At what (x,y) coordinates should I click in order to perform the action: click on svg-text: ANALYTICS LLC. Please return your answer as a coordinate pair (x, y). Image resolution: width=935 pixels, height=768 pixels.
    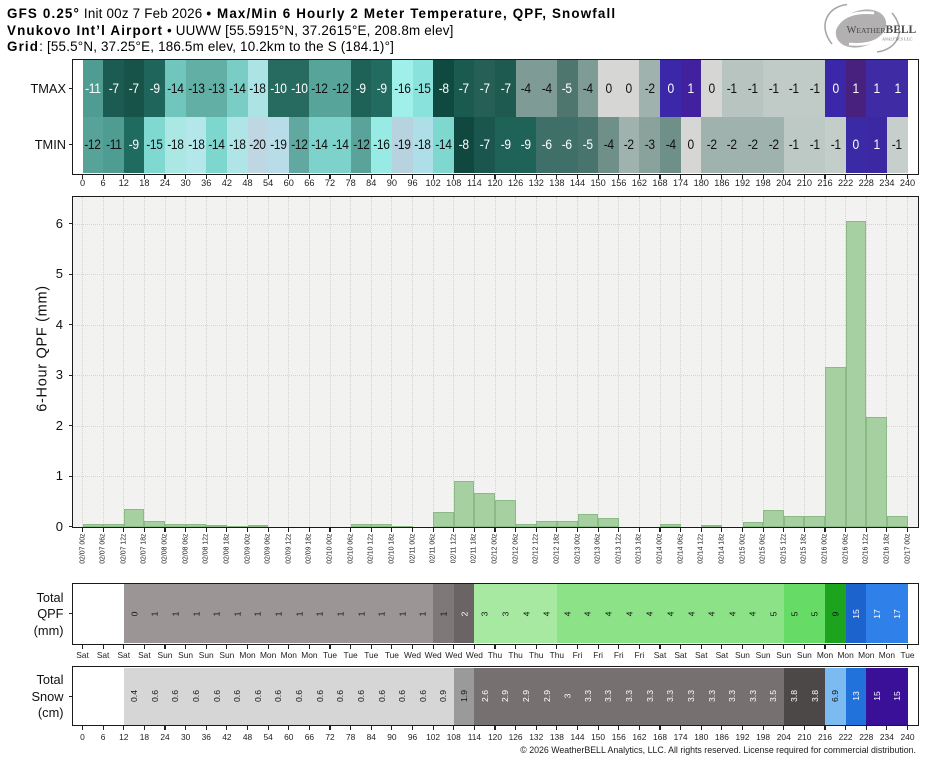
    Looking at the image, I should click on (897, 39).